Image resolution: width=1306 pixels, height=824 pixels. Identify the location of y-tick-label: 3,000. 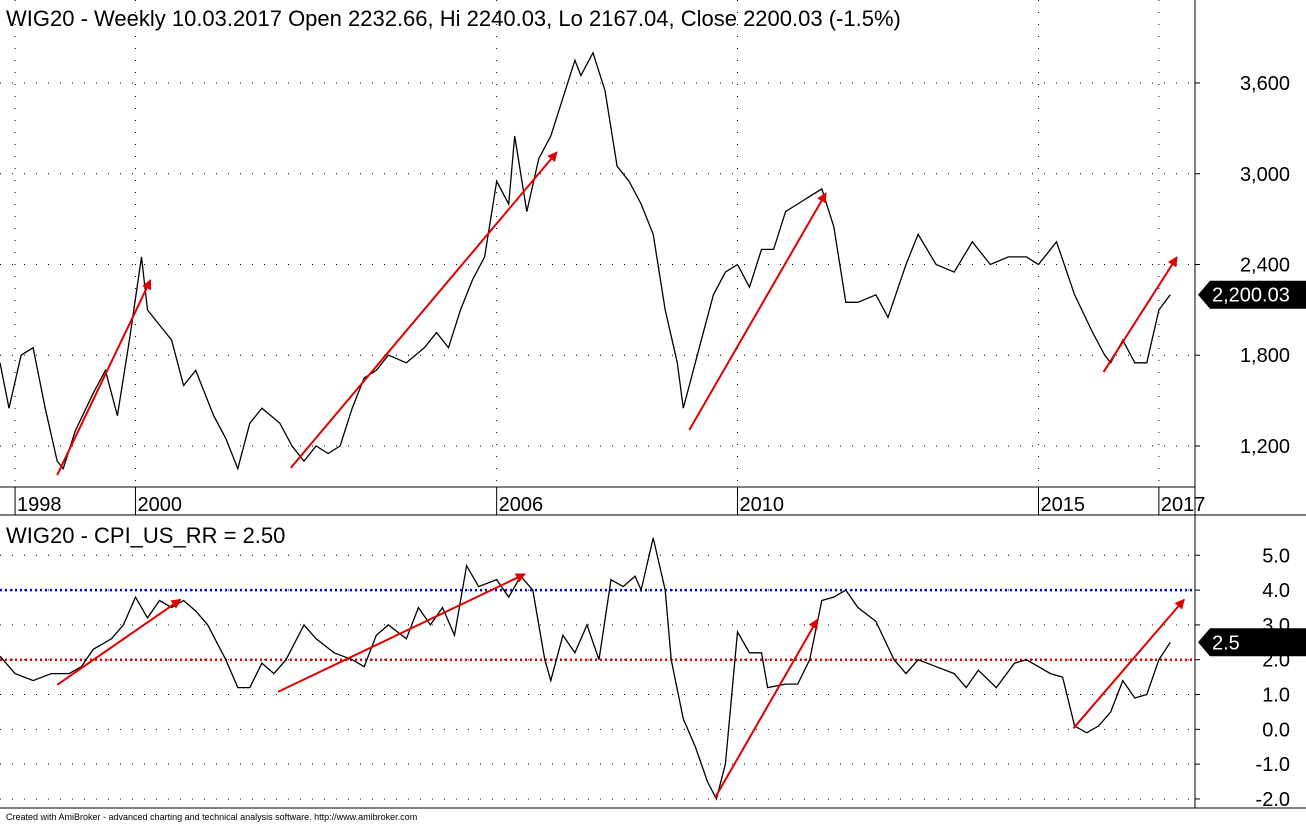
(1265, 175).